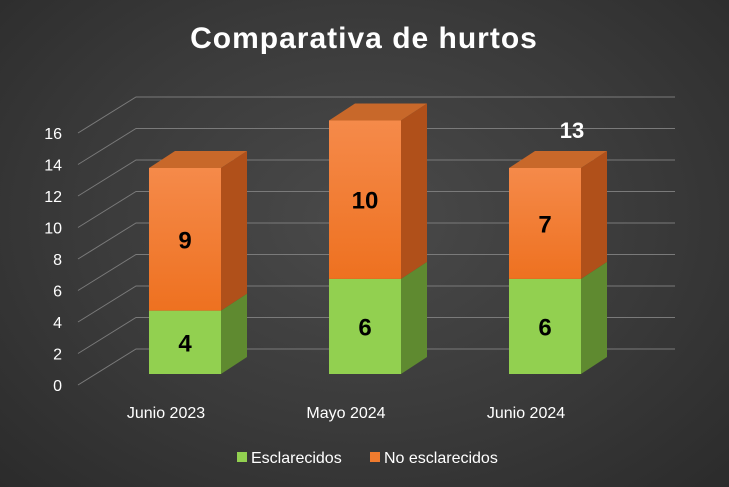 This screenshot has height=487, width=729. I want to click on x-category-label: Junio 2023, so click(166, 413).